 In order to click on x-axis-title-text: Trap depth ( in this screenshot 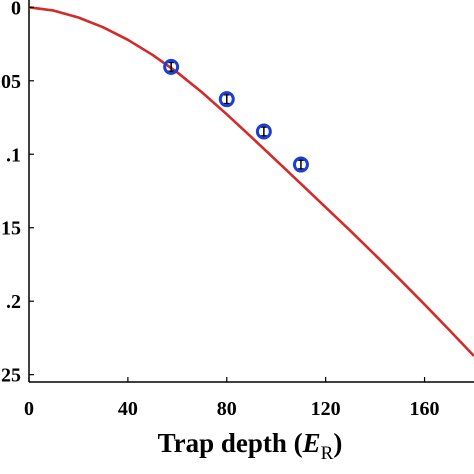, I will do `click(230, 443)`.